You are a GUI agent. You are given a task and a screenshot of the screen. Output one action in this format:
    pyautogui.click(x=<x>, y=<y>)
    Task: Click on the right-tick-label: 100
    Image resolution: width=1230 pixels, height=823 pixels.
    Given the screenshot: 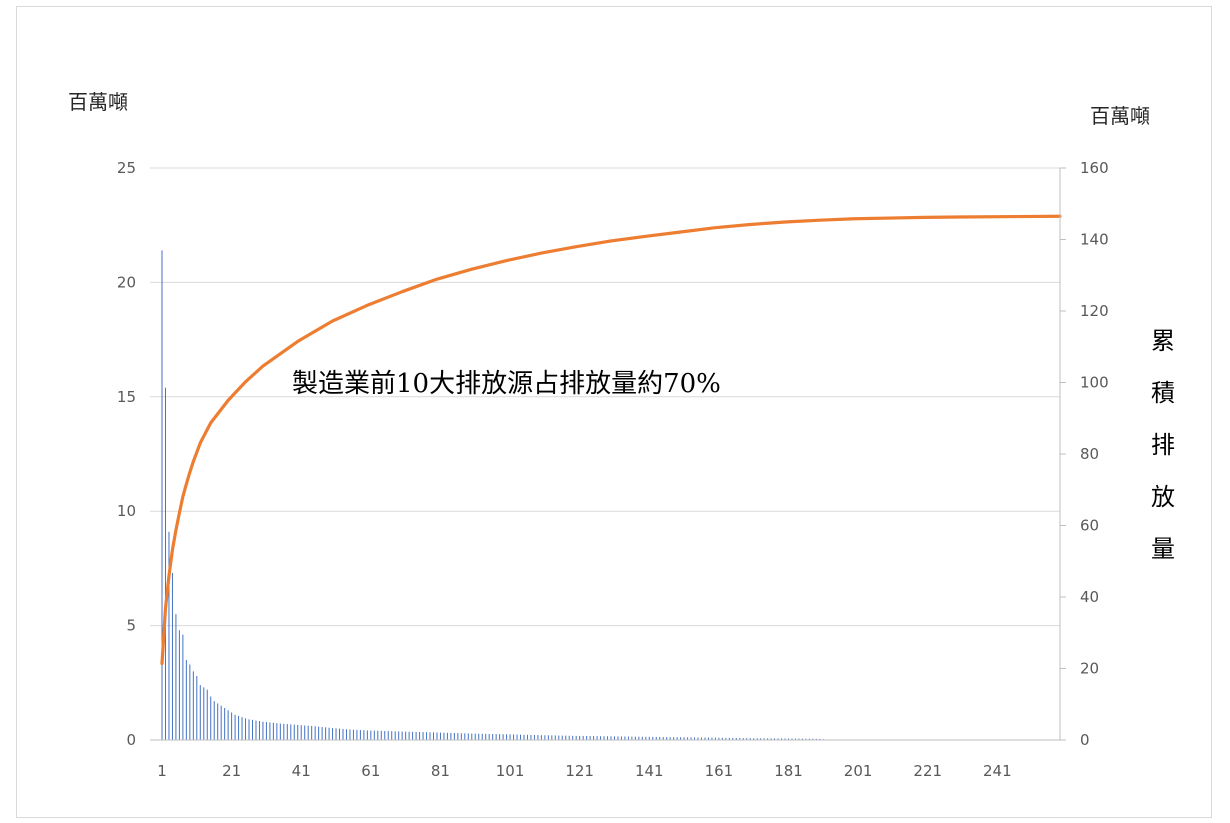 What is the action you would take?
    pyautogui.click(x=1094, y=383)
    